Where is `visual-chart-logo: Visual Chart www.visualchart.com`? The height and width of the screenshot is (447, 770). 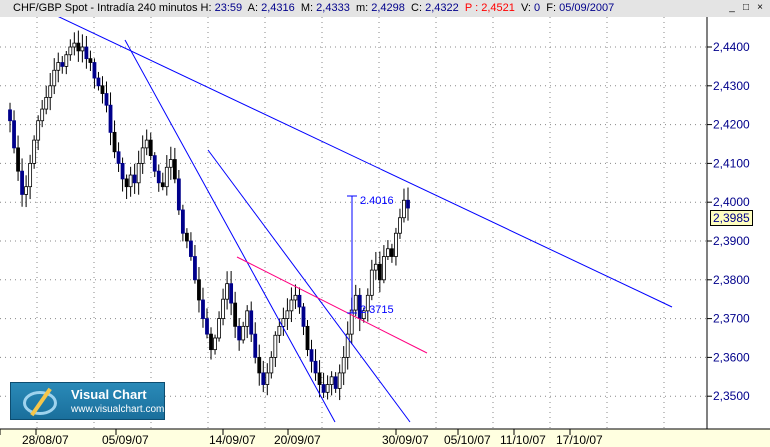
visual-chart-logo: Visual Chart www.visualchart.com is located at coordinates (87, 401).